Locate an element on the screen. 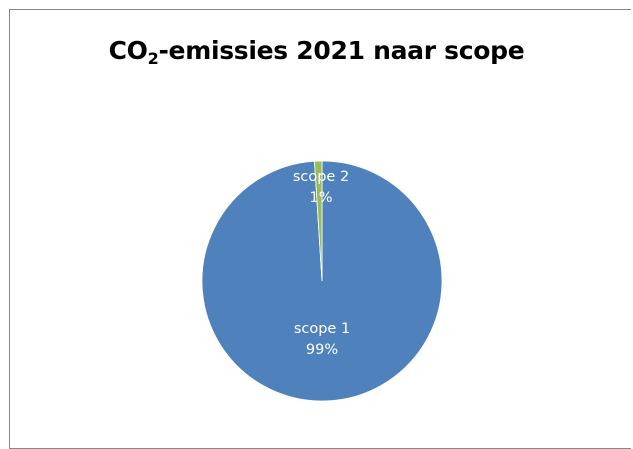  pie-label-value-scope-1: 99% is located at coordinates (322, 350).